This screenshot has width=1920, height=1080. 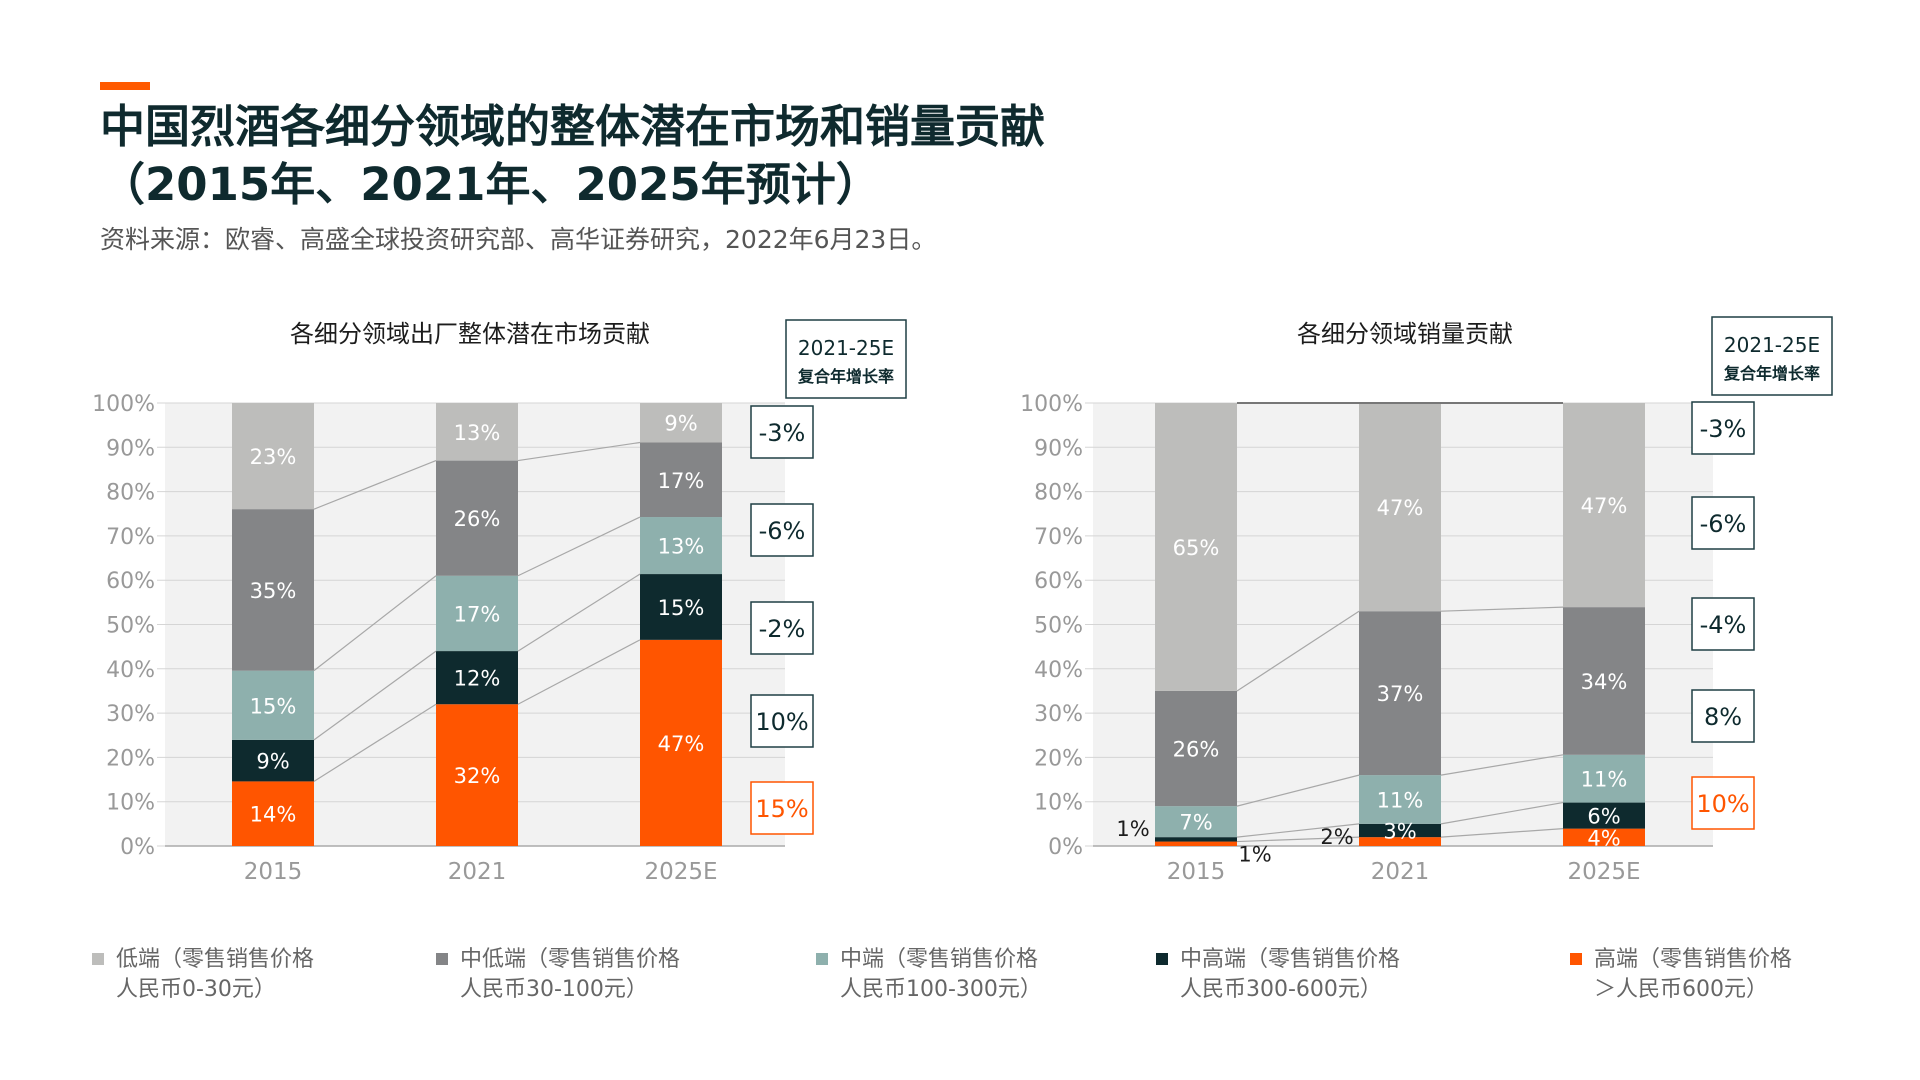 What do you see at coordinates (196, 989) in the screenshot?
I see `legend-label-low-2: 人民币0-30元）` at bounding box center [196, 989].